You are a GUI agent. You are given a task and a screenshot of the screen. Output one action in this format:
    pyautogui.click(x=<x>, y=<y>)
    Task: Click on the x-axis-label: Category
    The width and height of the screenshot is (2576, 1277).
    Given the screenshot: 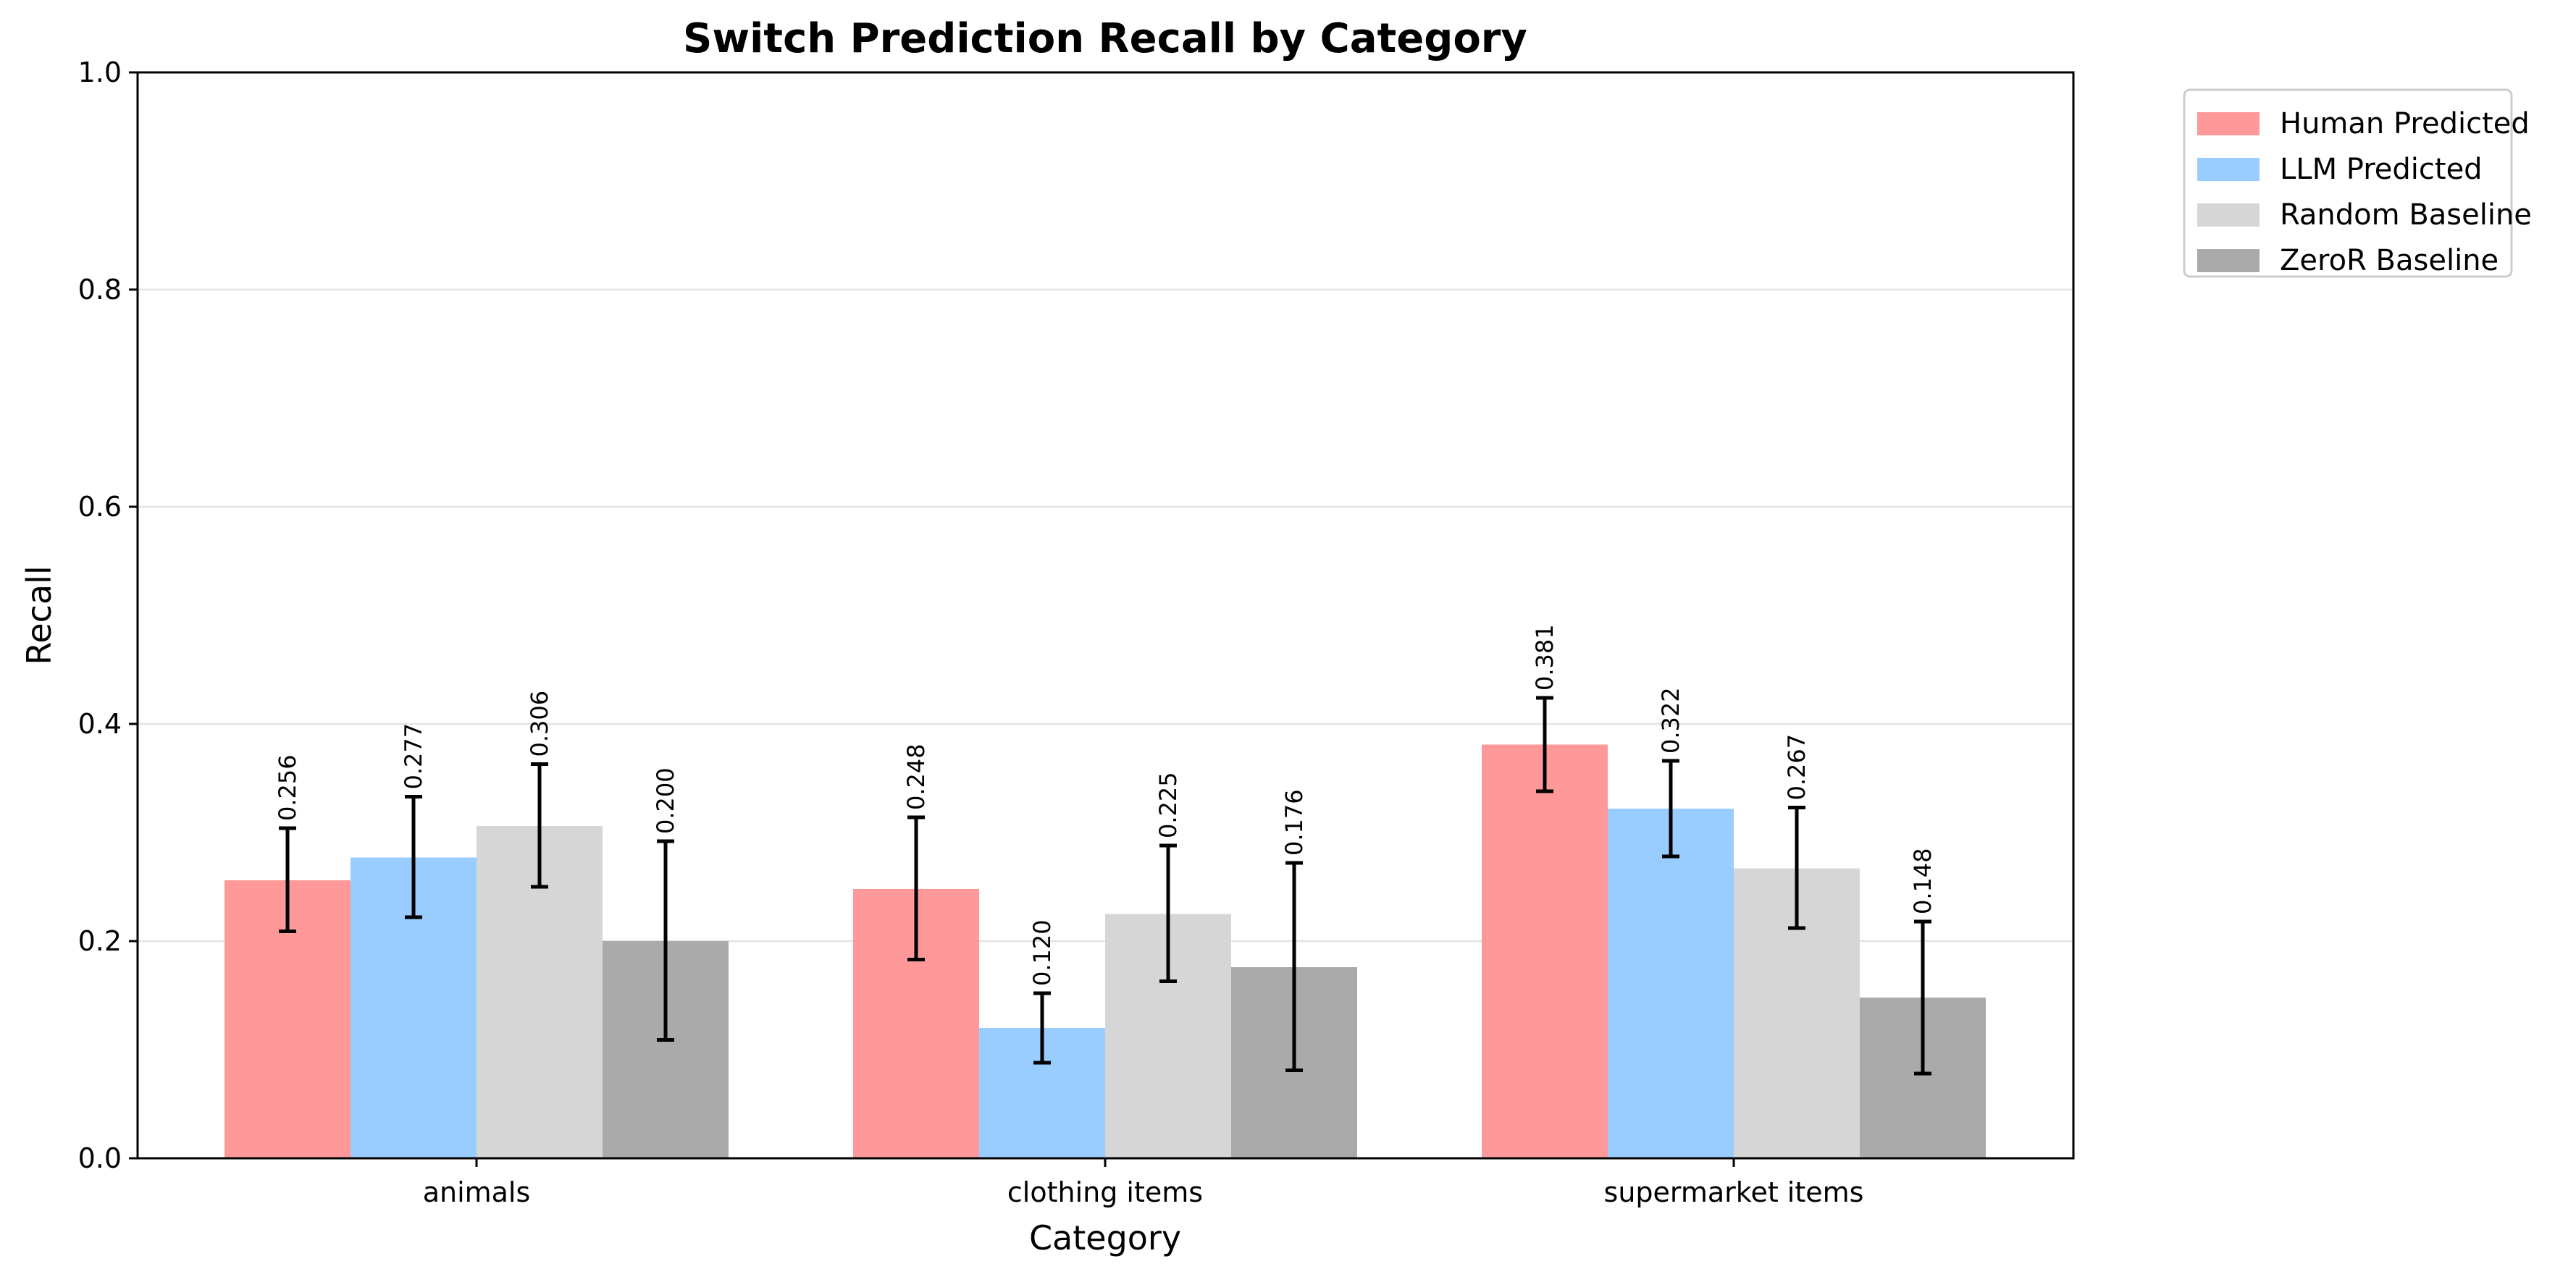 What is the action you would take?
    pyautogui.click(x=1105, y=1237)
    